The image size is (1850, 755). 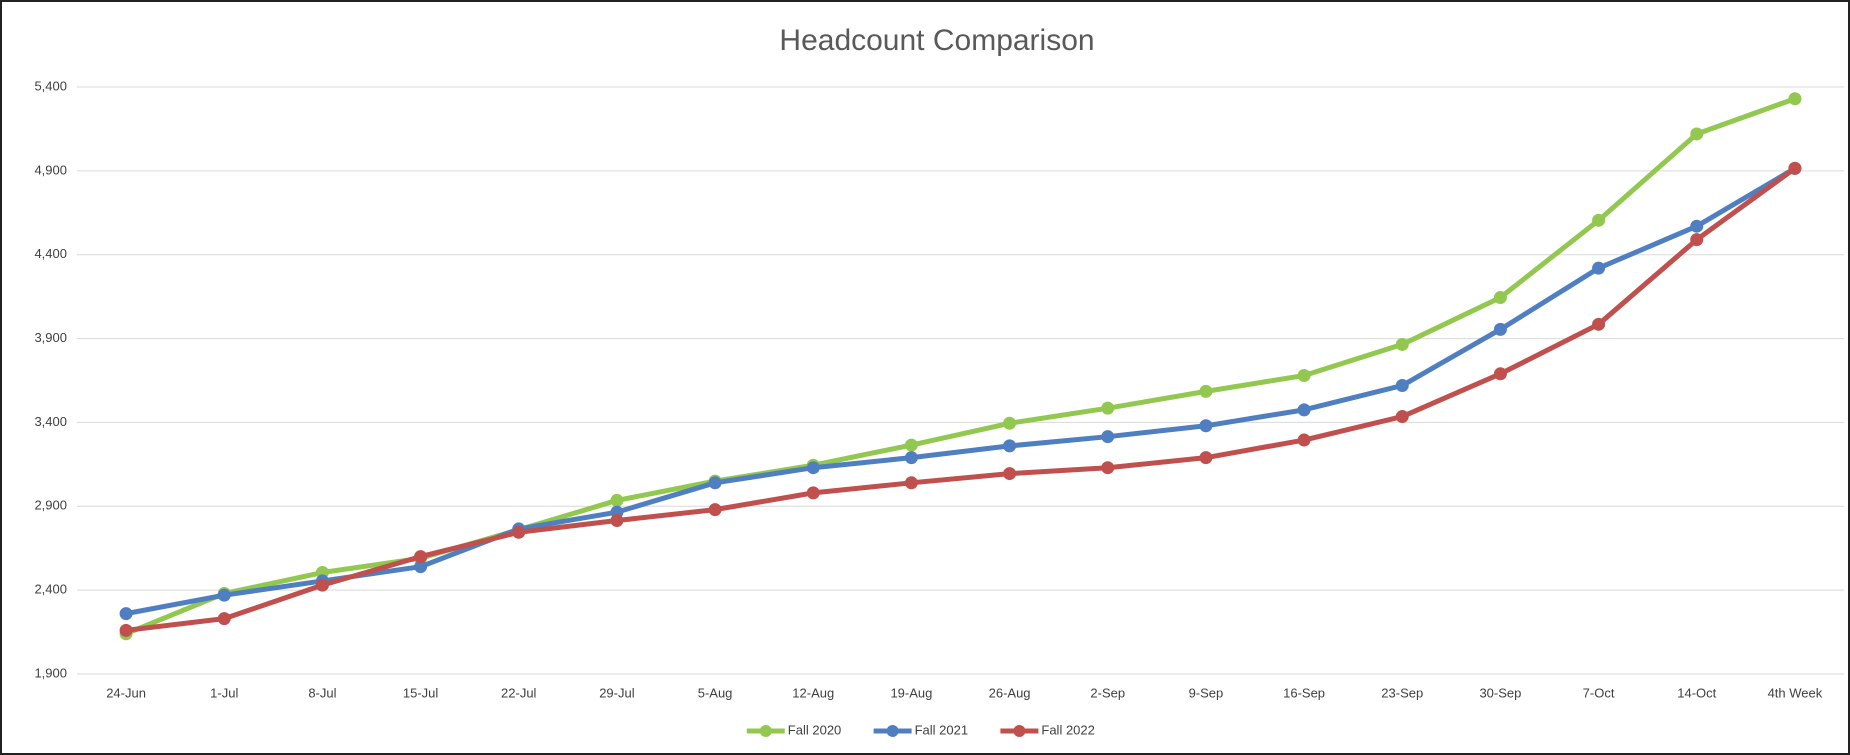 What do you see at coordinates (1067, 729) in the screenshot?
I see `legend-label: Fall 2022` at bounding box center [1067, 729].